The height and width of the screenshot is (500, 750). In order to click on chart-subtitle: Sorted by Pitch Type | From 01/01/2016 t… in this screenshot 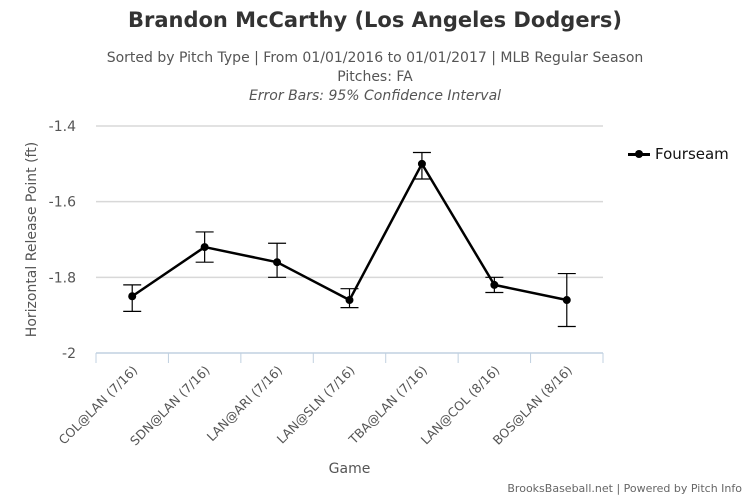, I will do `click(375, 58)`.